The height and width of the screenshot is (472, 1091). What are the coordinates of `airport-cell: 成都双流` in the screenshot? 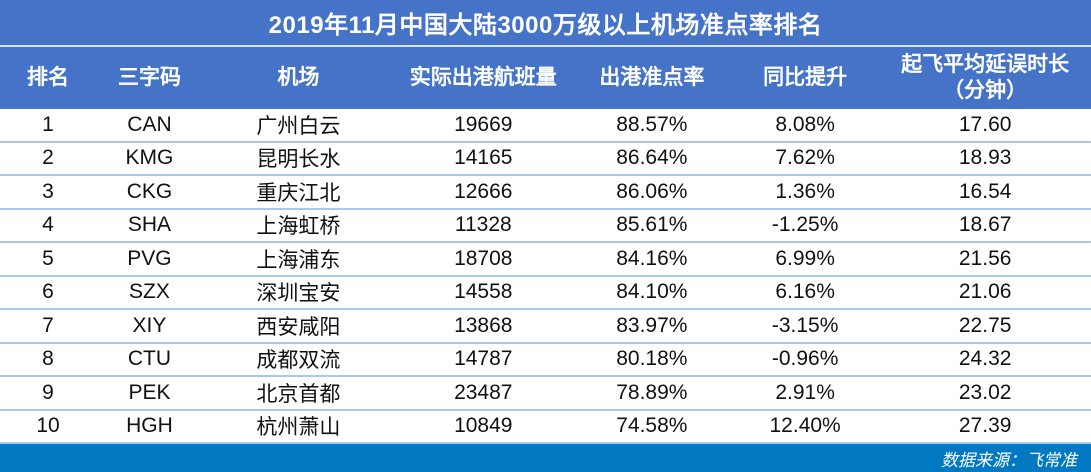 It's located at (298, 359).